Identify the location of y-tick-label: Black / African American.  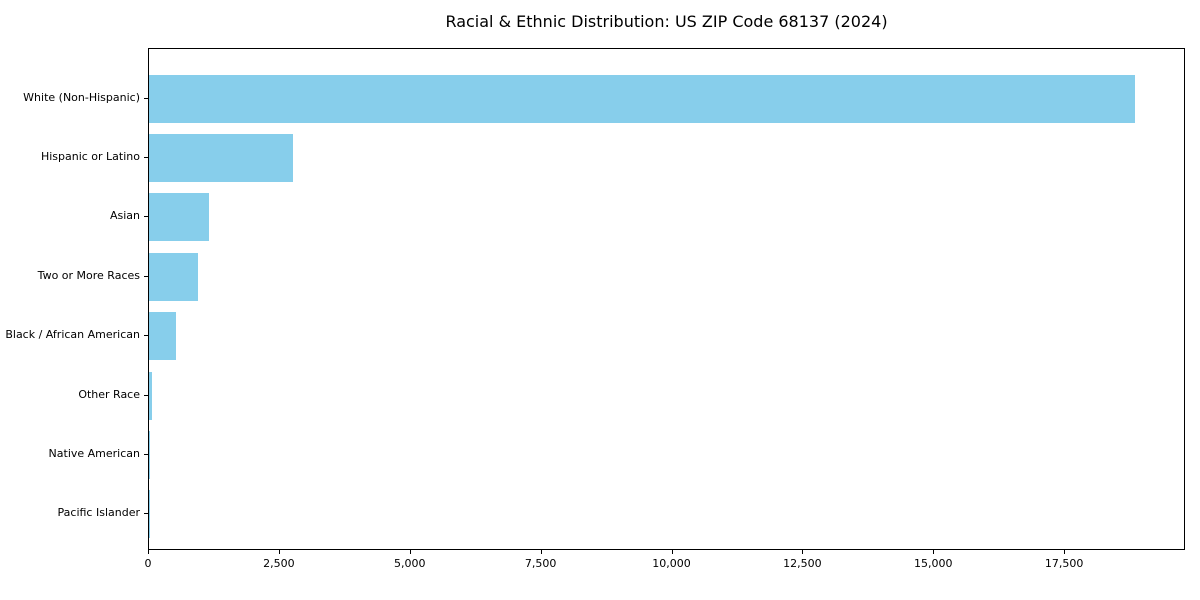
(72, 335).